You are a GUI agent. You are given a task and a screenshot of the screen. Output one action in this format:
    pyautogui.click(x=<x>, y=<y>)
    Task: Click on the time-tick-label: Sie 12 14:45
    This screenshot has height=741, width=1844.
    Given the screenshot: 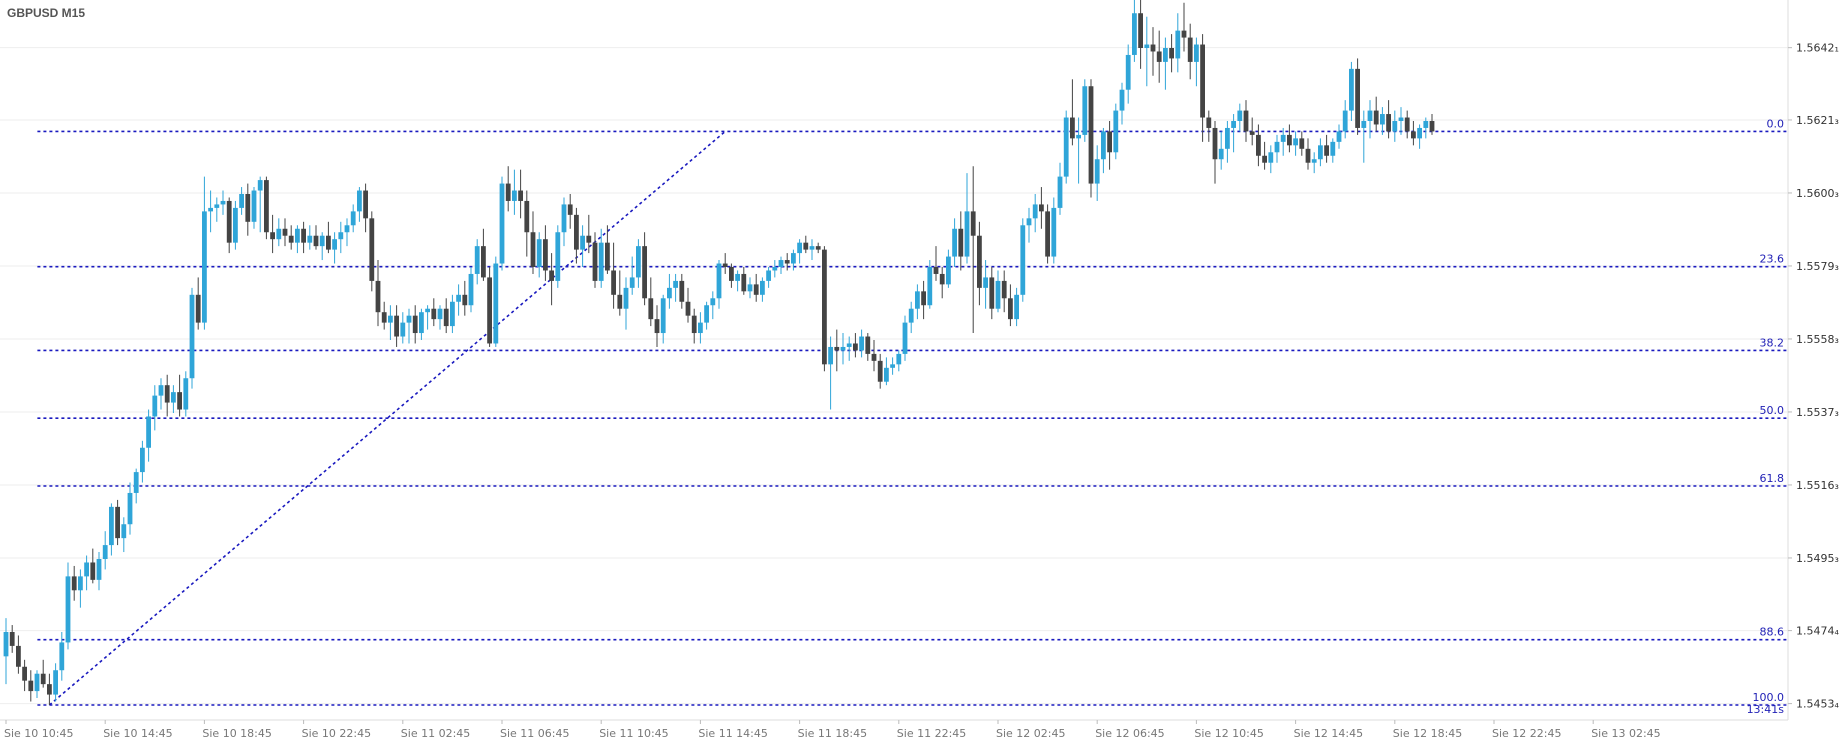 What is the action you would take?
    pyautogui.click(x=1329, y=733)
    